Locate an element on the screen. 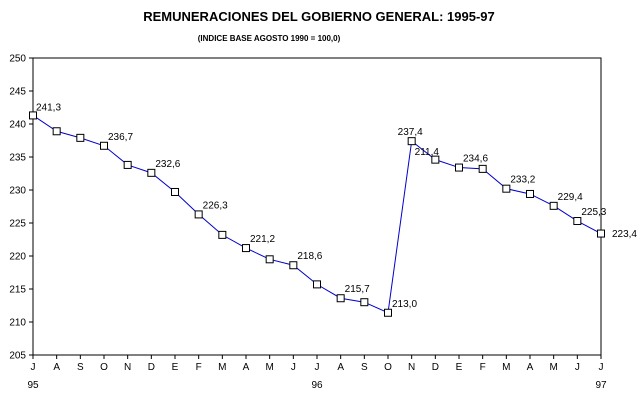 The image size is (640, 405). y-tick-label: 215 is located at coordinates (17, 290).